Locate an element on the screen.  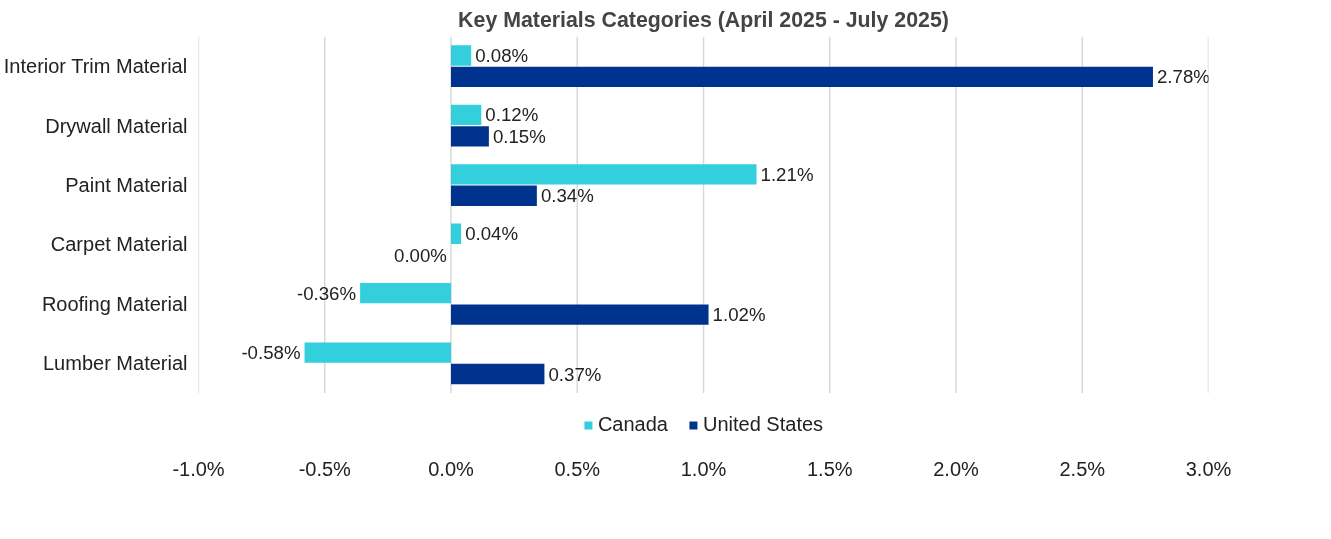
x-tick-label: -1.0% is located at coordinates (198, 468).